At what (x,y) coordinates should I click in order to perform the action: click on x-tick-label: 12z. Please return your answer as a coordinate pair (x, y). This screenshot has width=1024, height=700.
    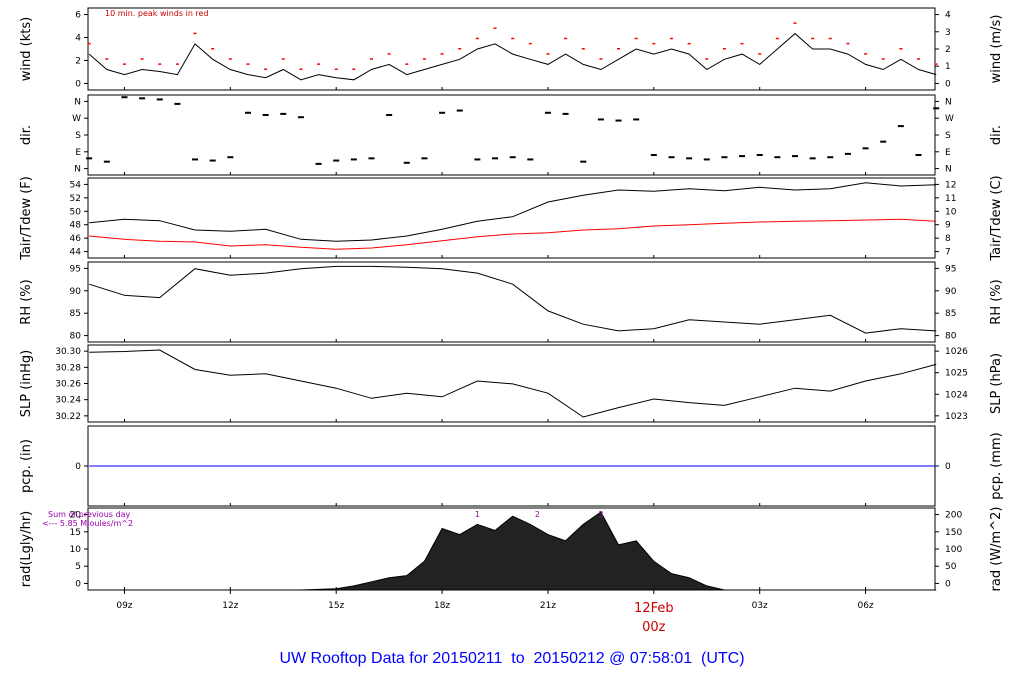
    Looking at the image, I should click on (230, 606).